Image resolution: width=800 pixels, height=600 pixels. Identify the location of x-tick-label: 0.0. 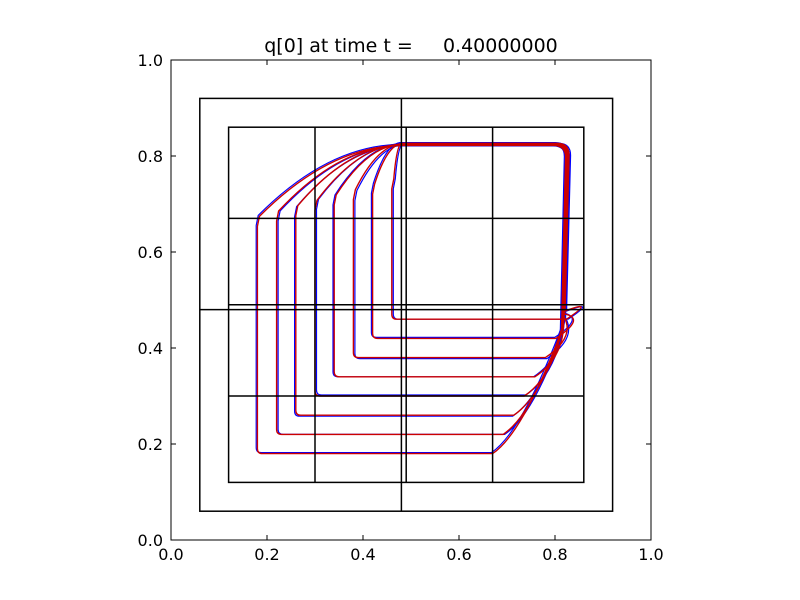
(170, 554).